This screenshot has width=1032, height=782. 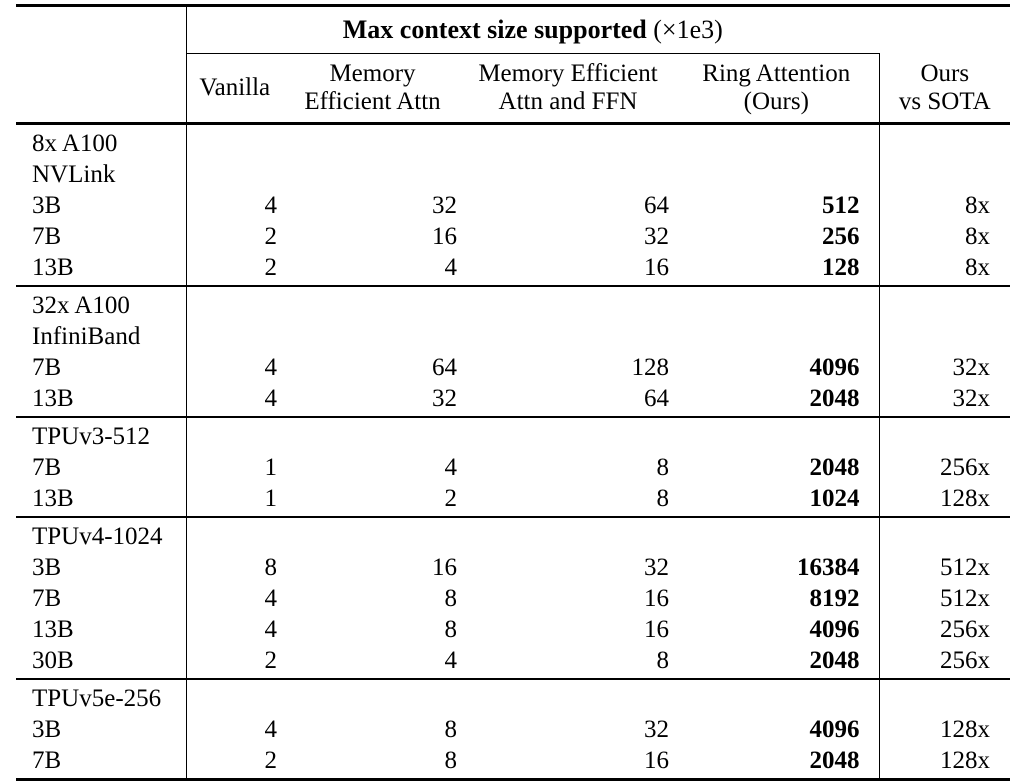 What do you see at coordinates (513, 762) in the screenshot?
I see `table-row: 7B 2 8 16 2048 128x` at bounding box center [513, 762].